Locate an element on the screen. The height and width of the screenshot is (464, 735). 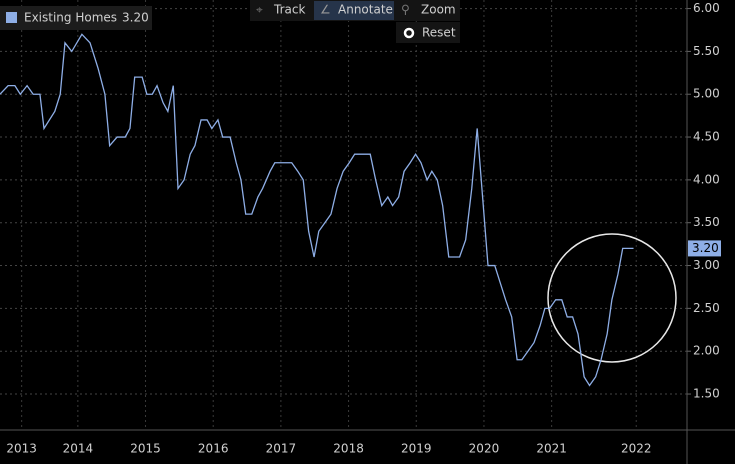
y-tick-label: 4.50 is located at coordinates (706, 137).